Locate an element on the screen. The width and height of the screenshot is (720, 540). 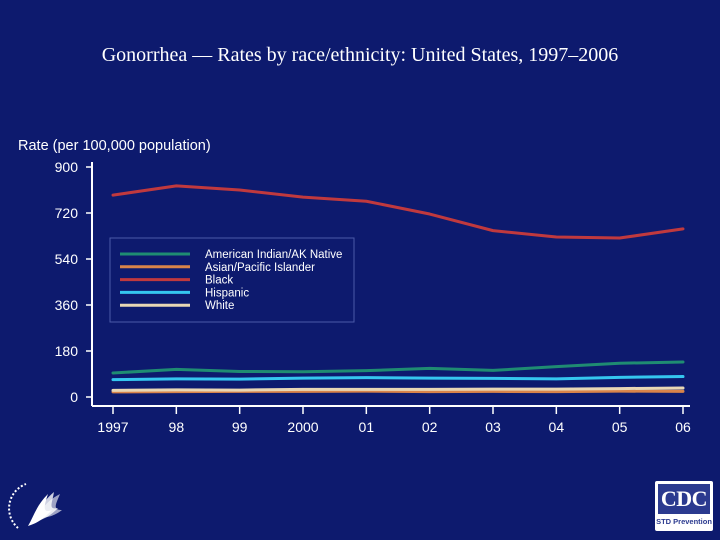
x-tick-label: 01 is located at coordinates (367, 427).